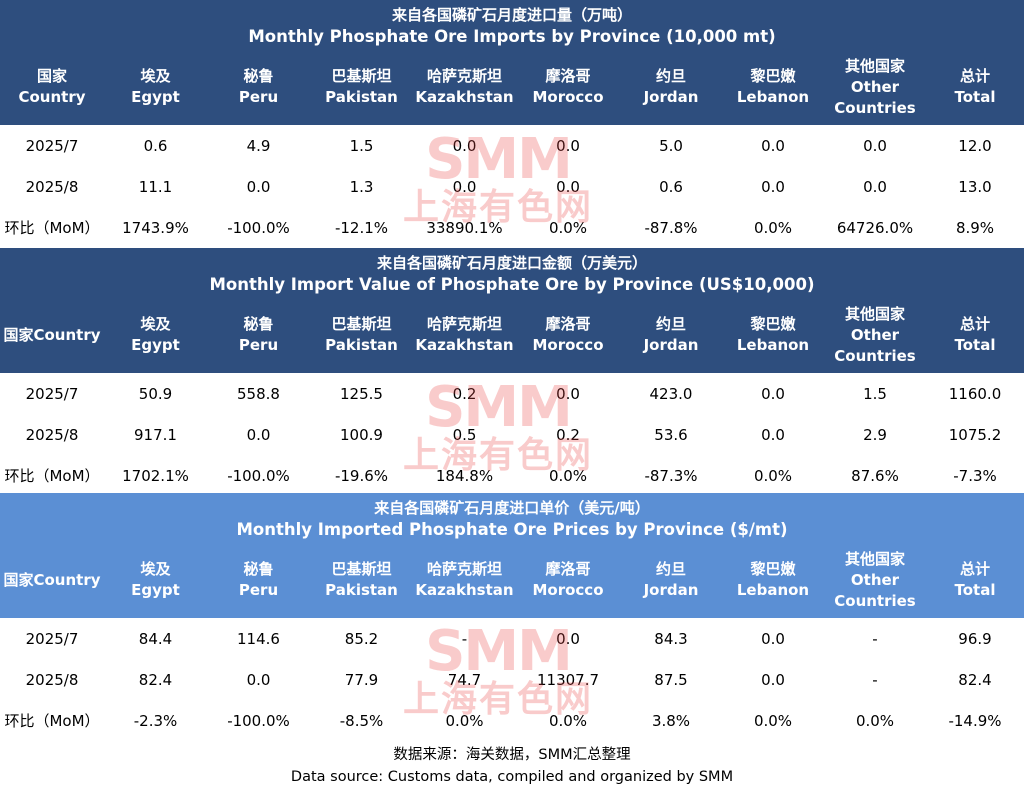 Image resolution: width=1024 pixels, height=799 pixels. Describe the element at coordinates (568, 76) in the screenshot. I see `column-header-zh: 摩洛哥` at that location.